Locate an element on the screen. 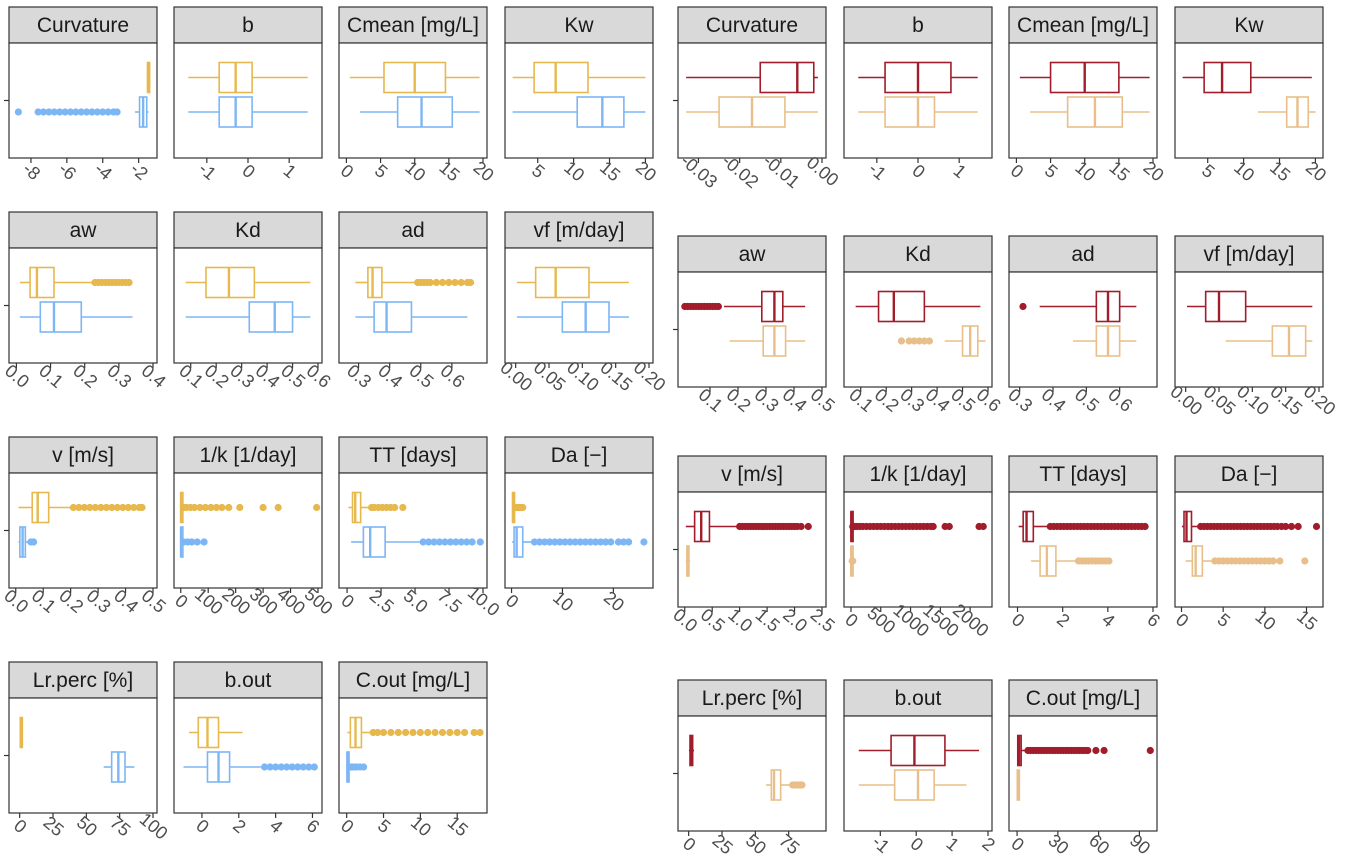 This screenshot has height=863, width=1353. x-tick-label: 20 is located at coordinates (1154, 171).